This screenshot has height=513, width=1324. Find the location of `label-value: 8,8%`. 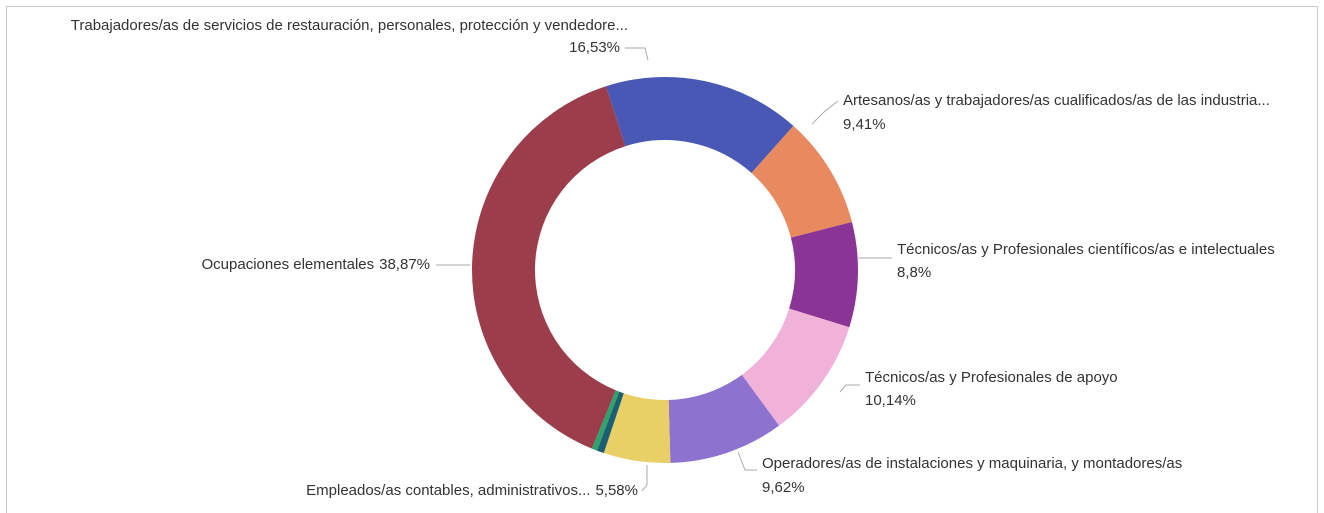

label-value: 8,8% is located at coordinates (914, 272).